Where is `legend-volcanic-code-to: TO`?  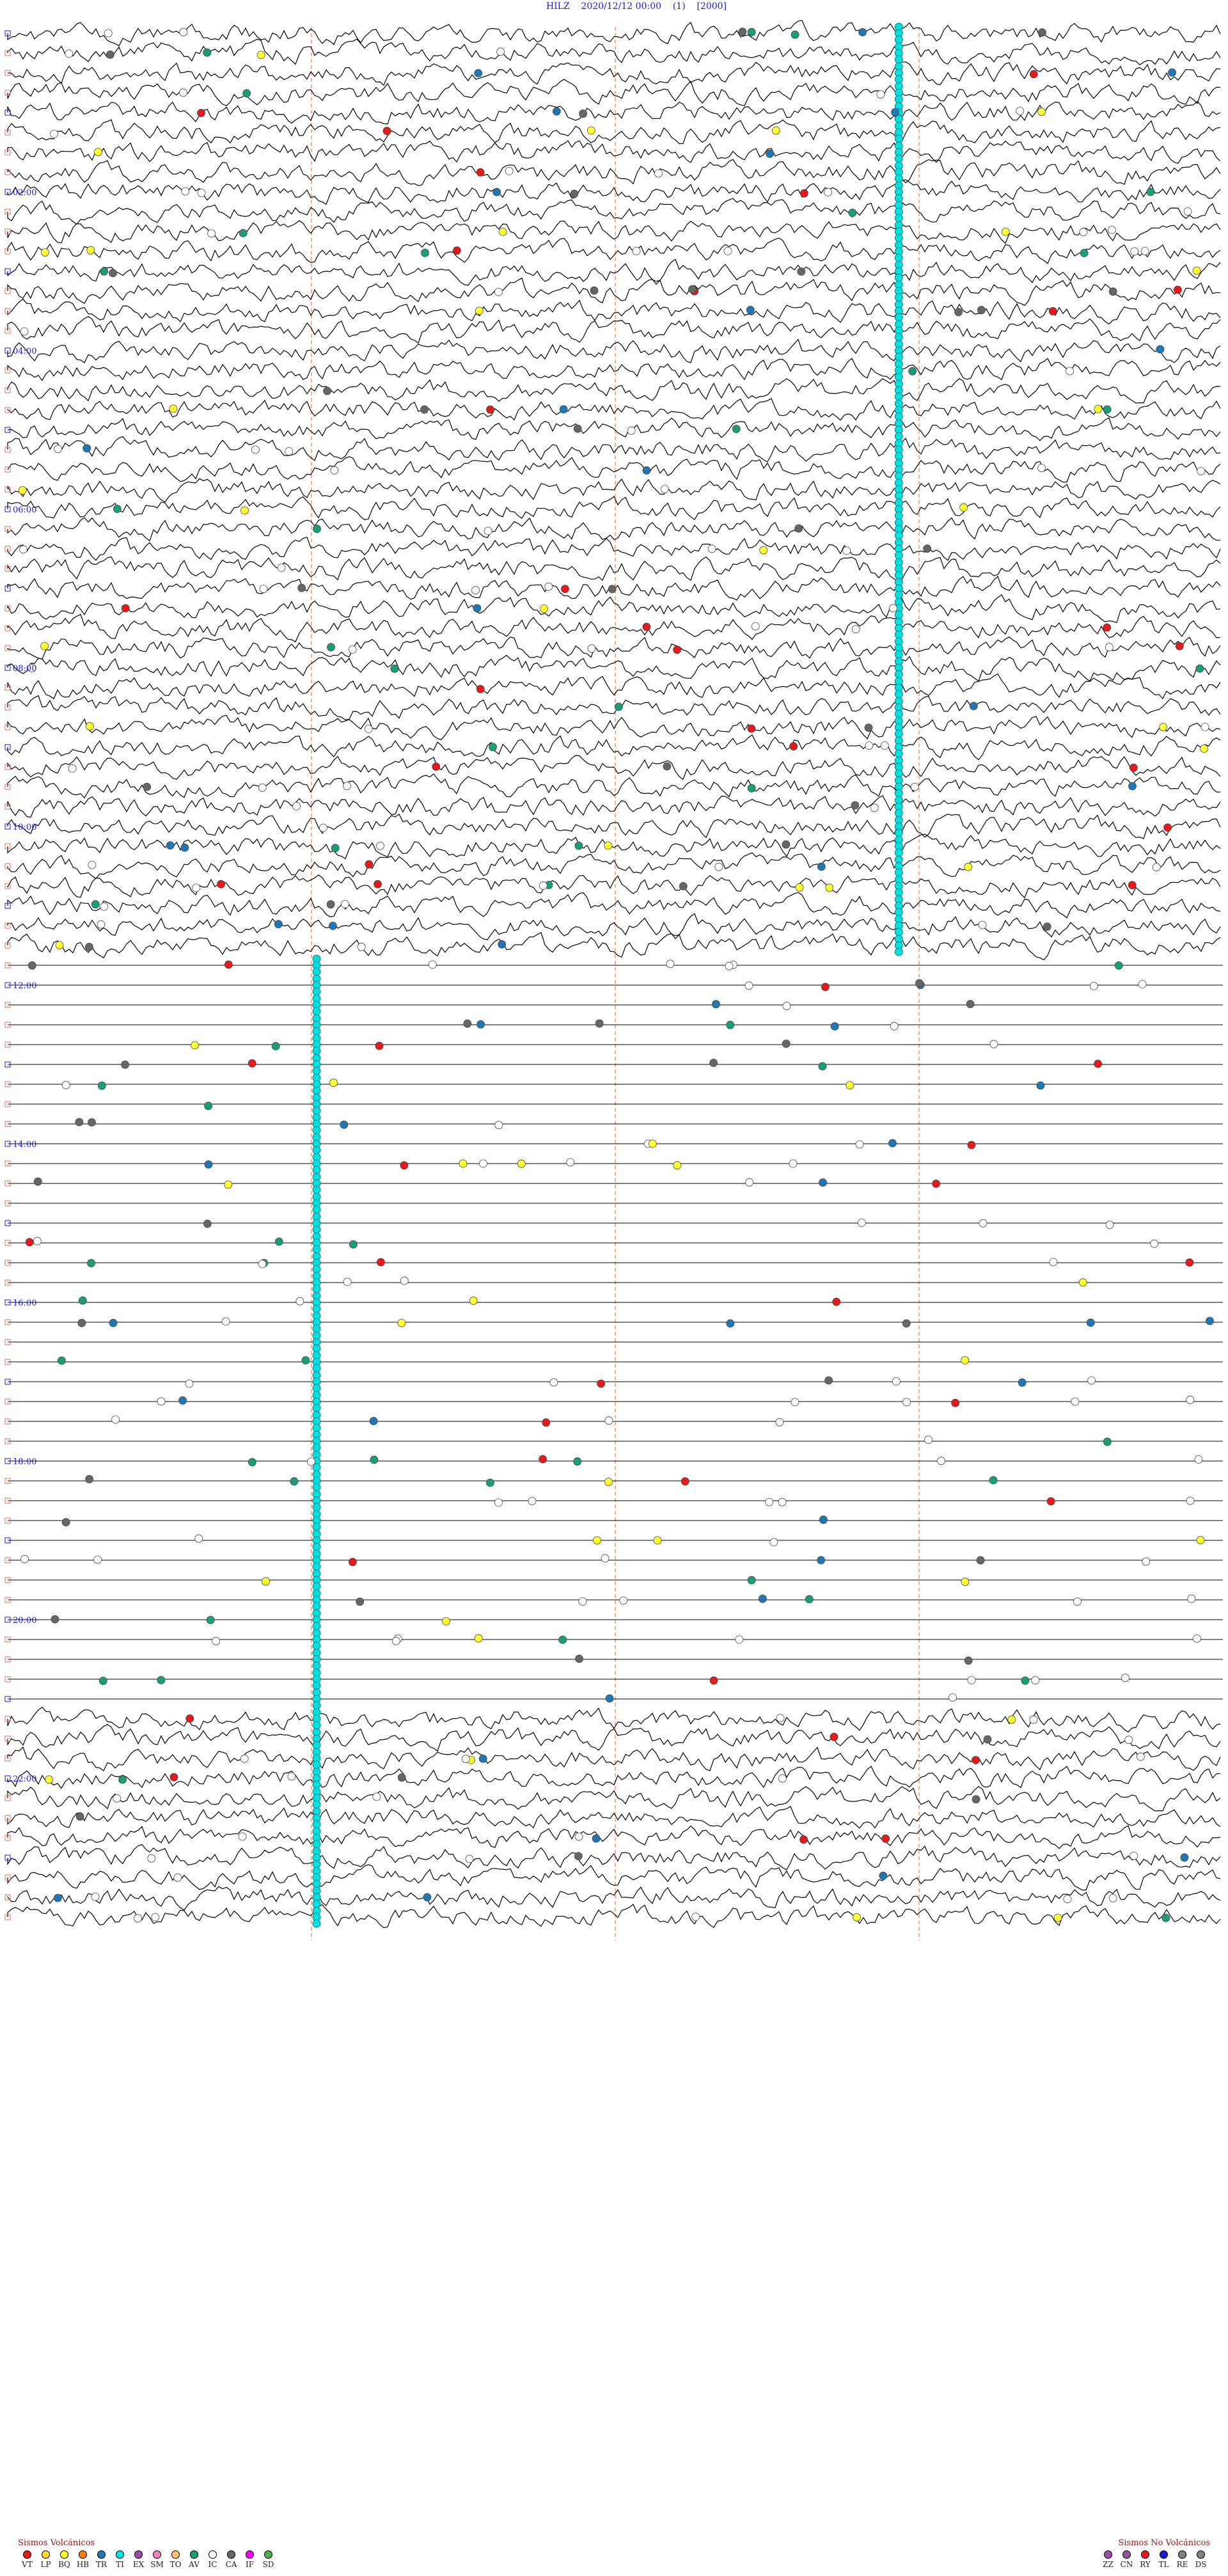
legend-volcanic-code-to: TO is located at coordinates (175, 2564).